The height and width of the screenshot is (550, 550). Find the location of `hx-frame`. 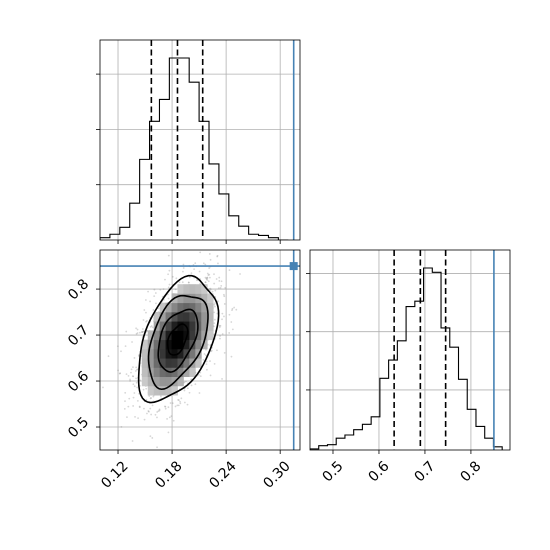

hx-frame is located at coordinates (200, 140).